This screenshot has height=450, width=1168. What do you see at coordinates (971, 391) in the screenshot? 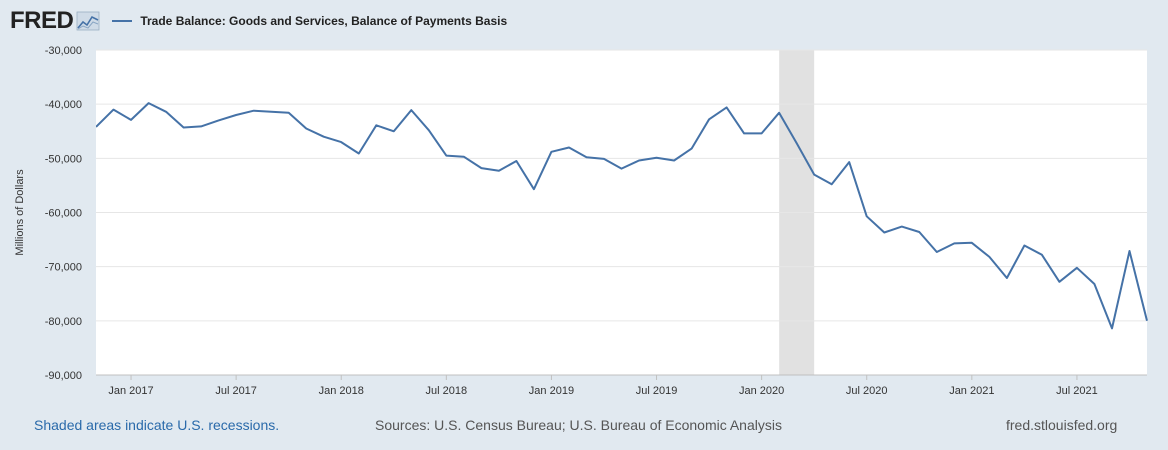
I see `x-tick-label: Jan 2021` at bounding box center [971, 391].